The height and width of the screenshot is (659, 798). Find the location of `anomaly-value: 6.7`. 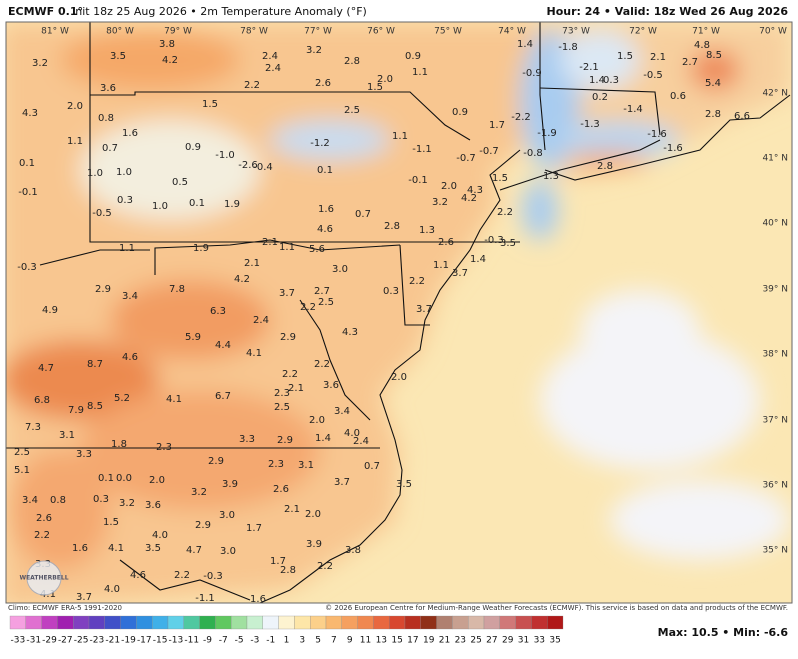

anomaly-value: 6.7 is located at coordinates (223, 396).